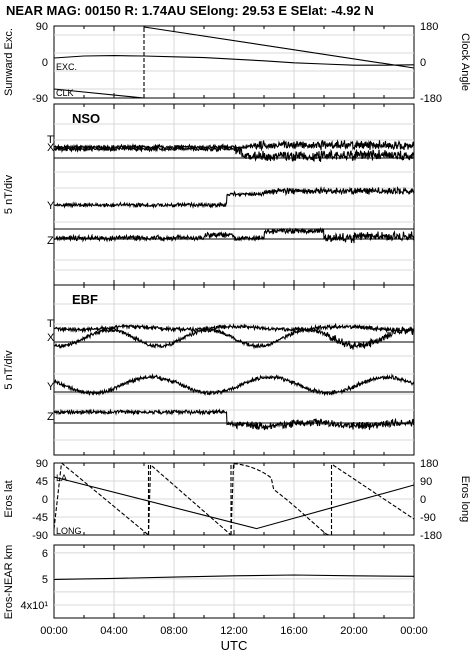  What do you see at coordinates (9, 194) in the screenshot?
I see `panel-2-left-axis-label: 5 nT/div` at bounding box center [9, 194].